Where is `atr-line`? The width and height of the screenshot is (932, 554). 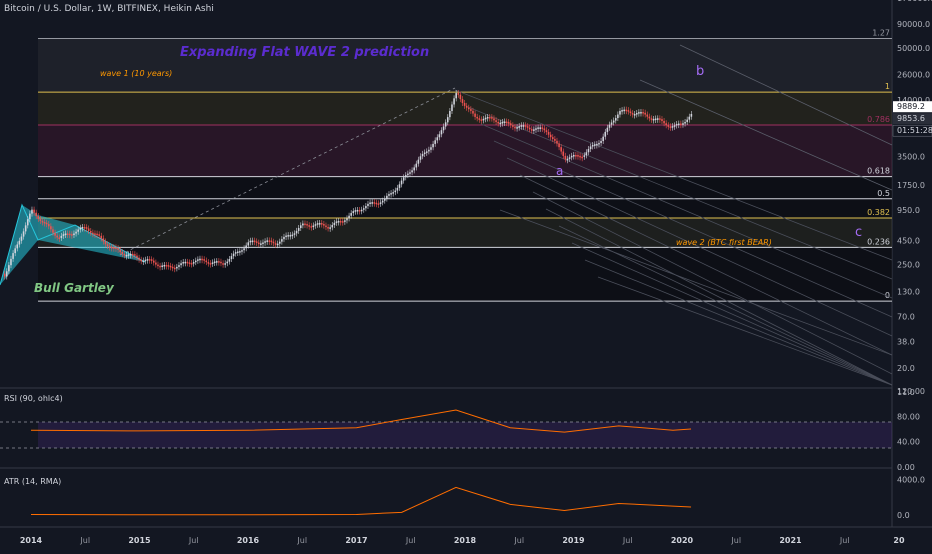 atr-line is located at coordinates (361, 501).